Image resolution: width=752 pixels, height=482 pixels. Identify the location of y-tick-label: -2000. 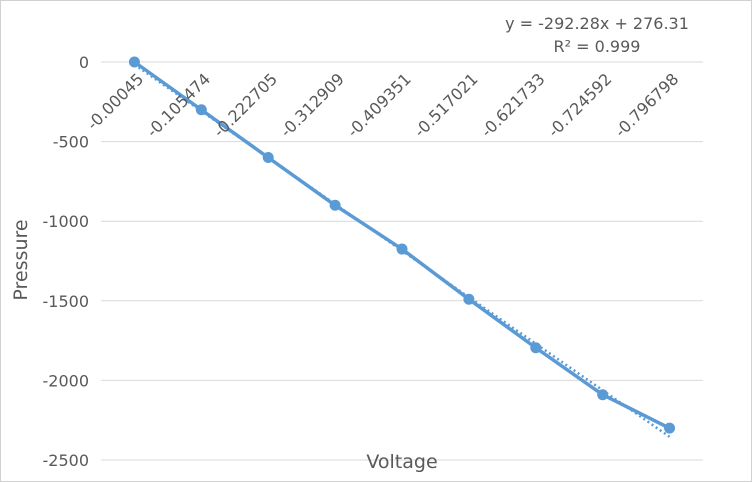
(66, 380).